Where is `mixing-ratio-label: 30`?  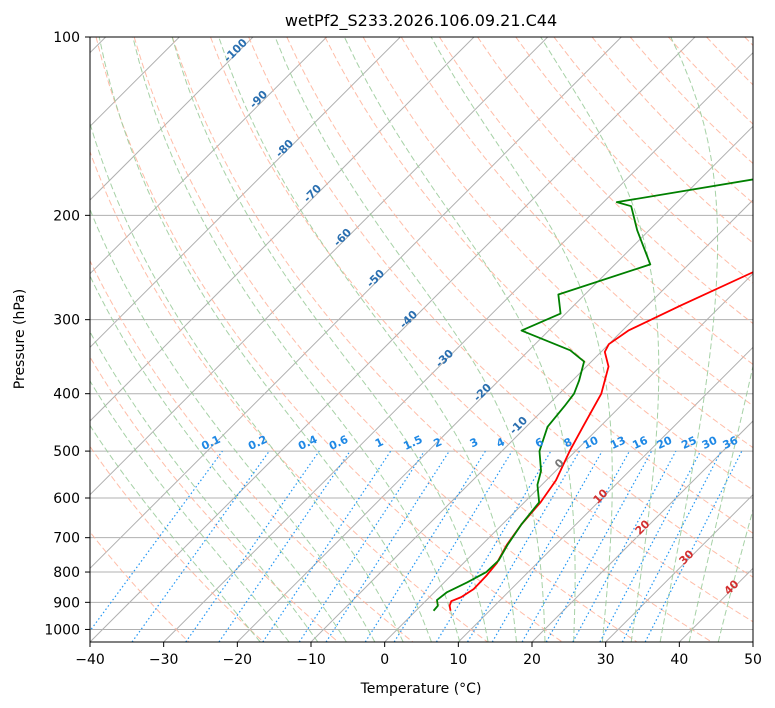
mixing-ratio-label: 30 is located at coordinates (710, 443).